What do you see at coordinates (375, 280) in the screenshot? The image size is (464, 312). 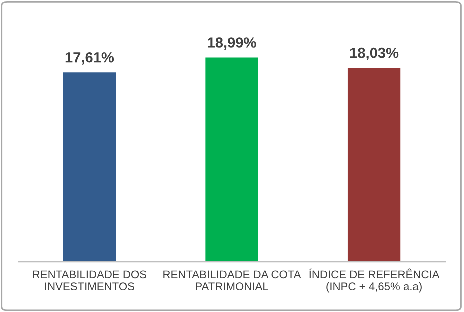 I see `x-tick-label: ÍNDICE DE REFERÊNCIA (INPC + 4,65% a.a)` at bounding box center [375, 280].